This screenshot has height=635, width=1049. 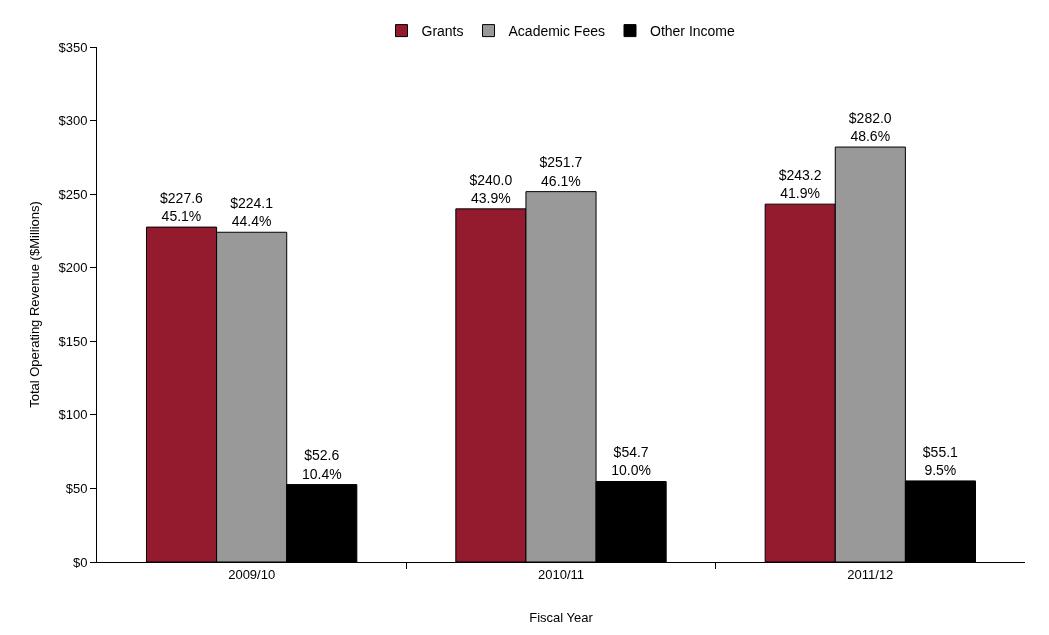 I want to click on y-axis-title: Total Operating Revenue ($Millions), so click(x=35, y=304).